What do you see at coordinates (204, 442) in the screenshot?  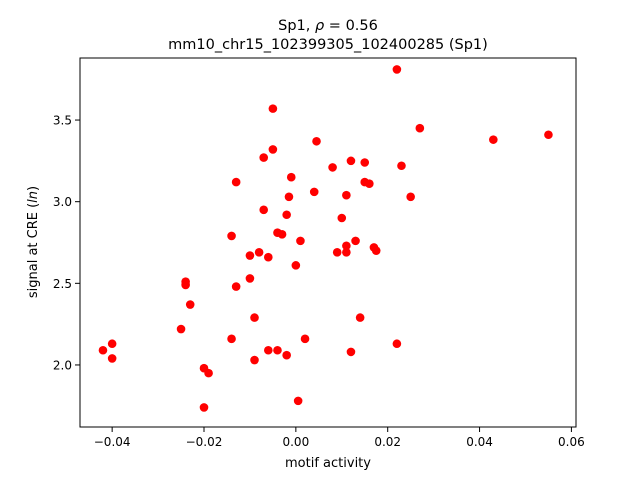 I see `x-tick-label-1: −0.02` at bounding box center [204, 442].